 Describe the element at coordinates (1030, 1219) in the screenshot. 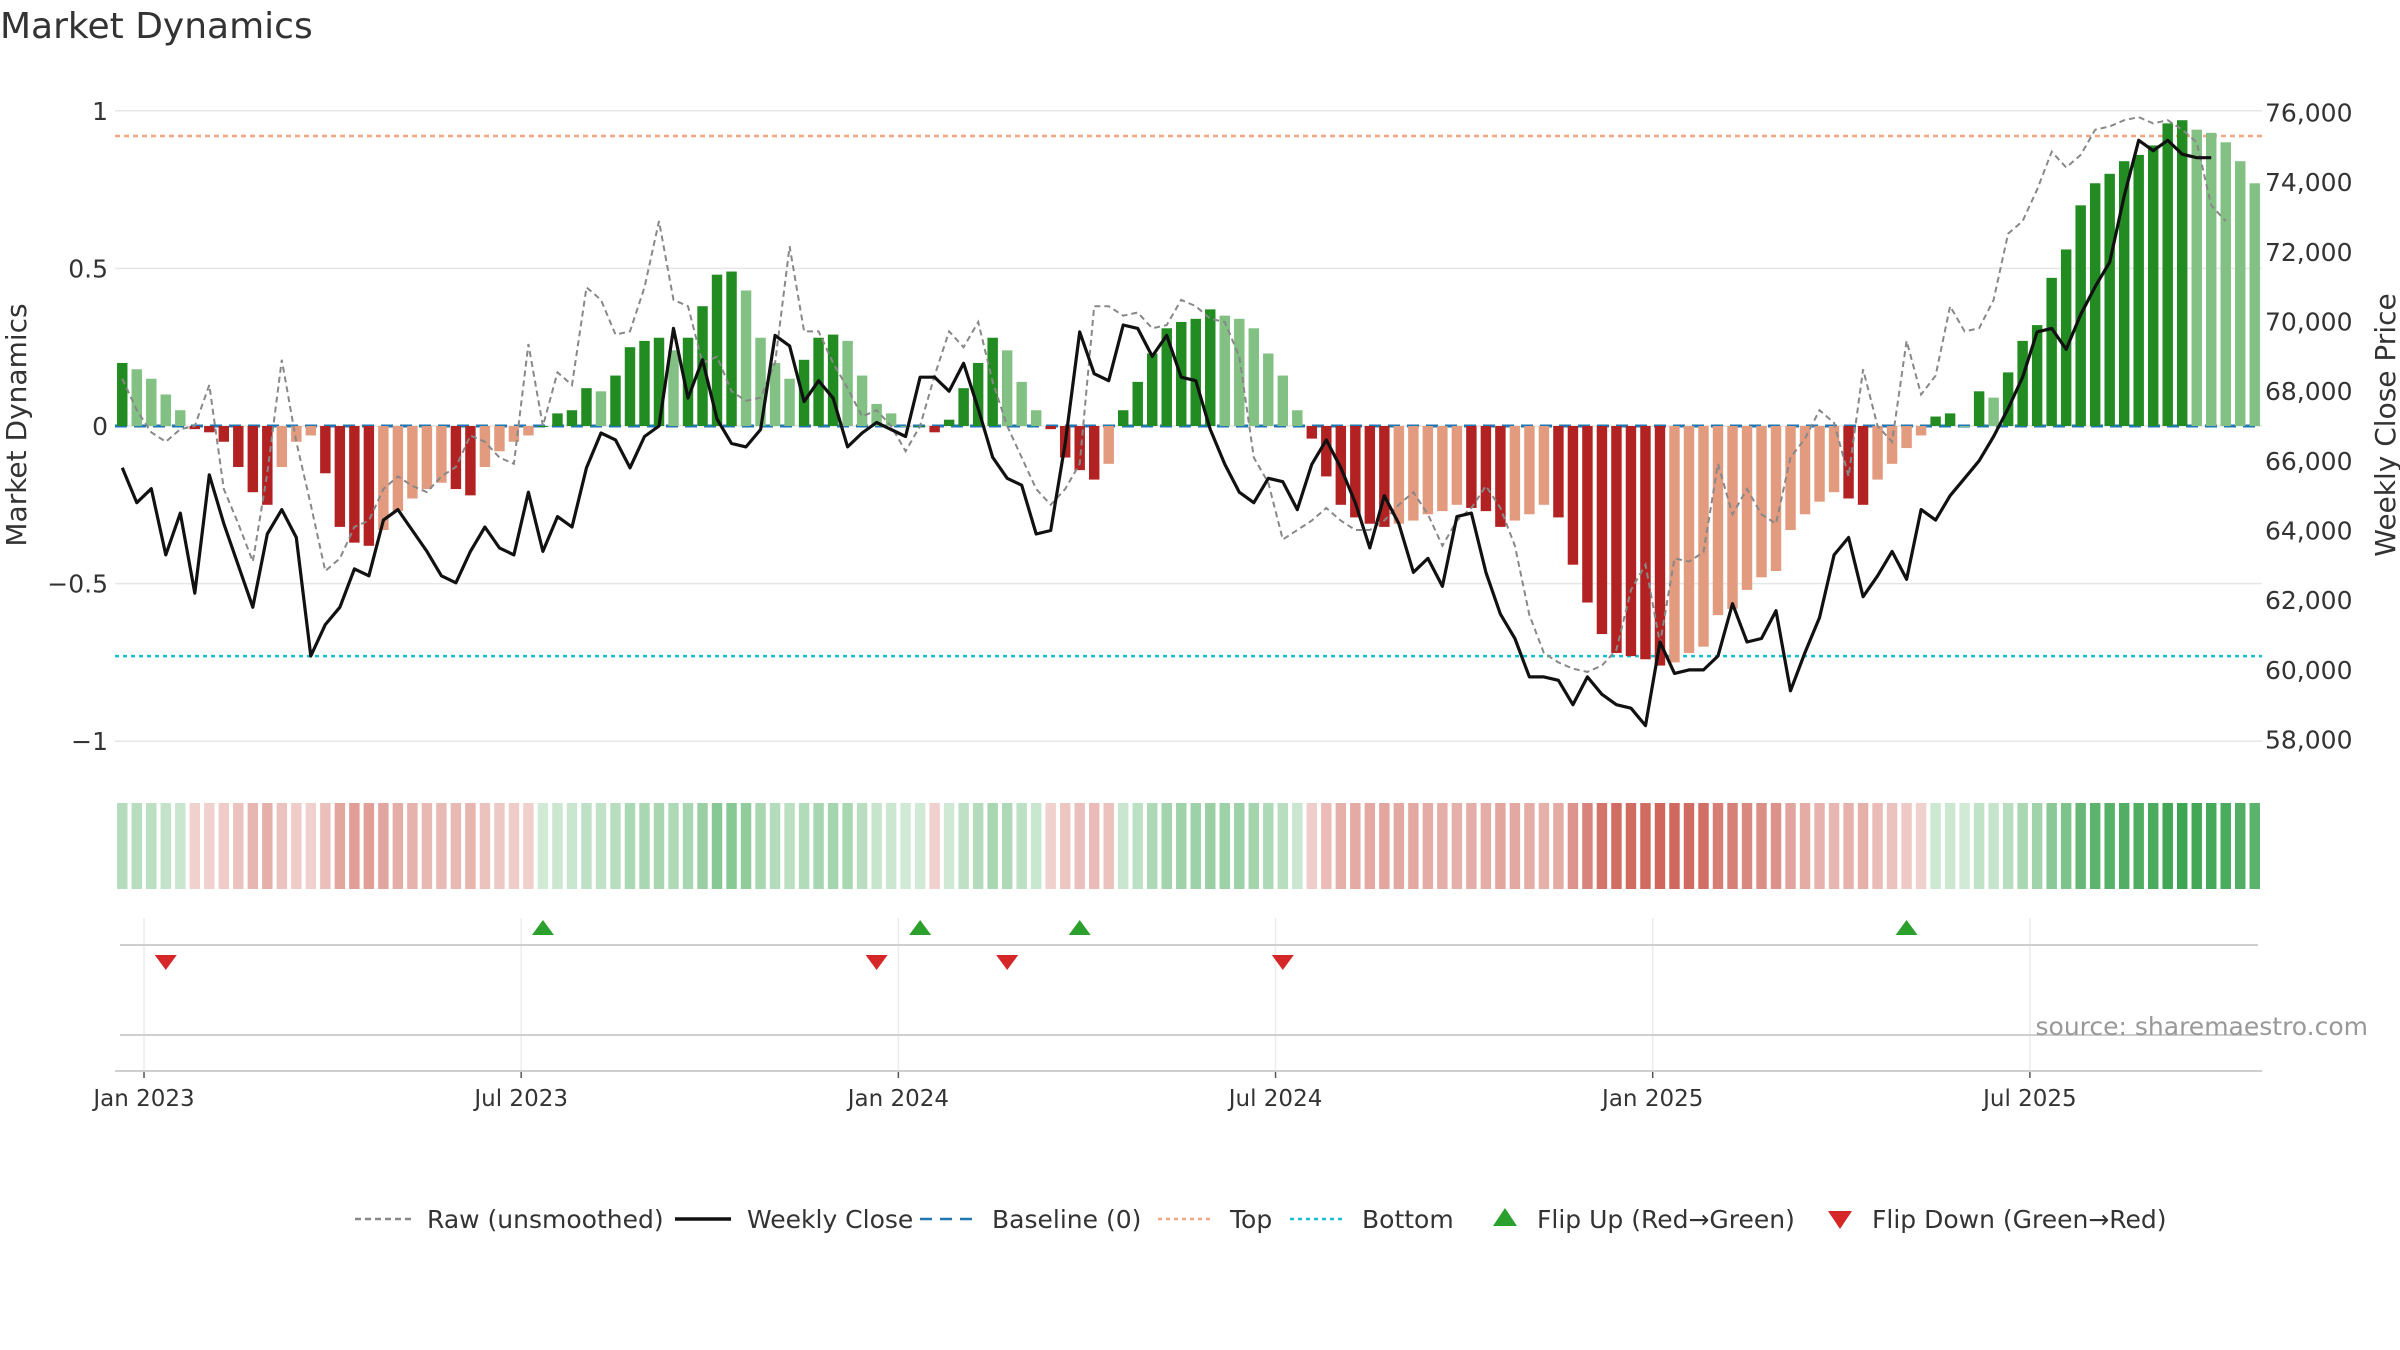

I see `legend-item: Baseline (0)` at that location.